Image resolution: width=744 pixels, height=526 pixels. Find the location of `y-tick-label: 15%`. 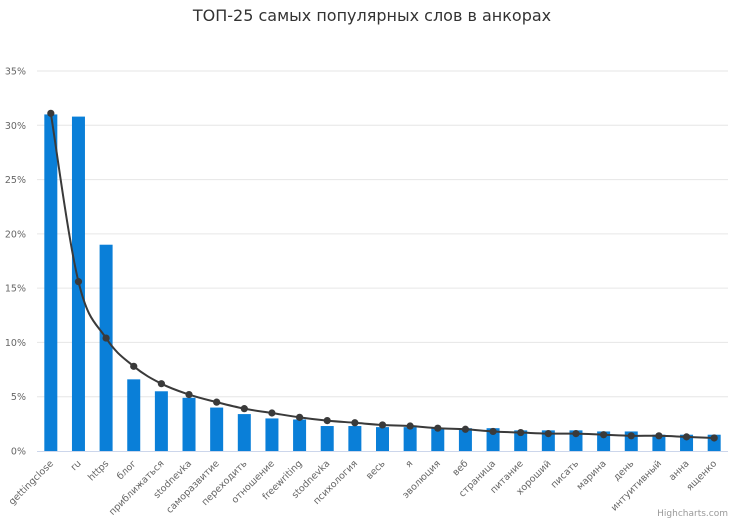

y-tick-label: 15% is located at coordinates (15, 289).